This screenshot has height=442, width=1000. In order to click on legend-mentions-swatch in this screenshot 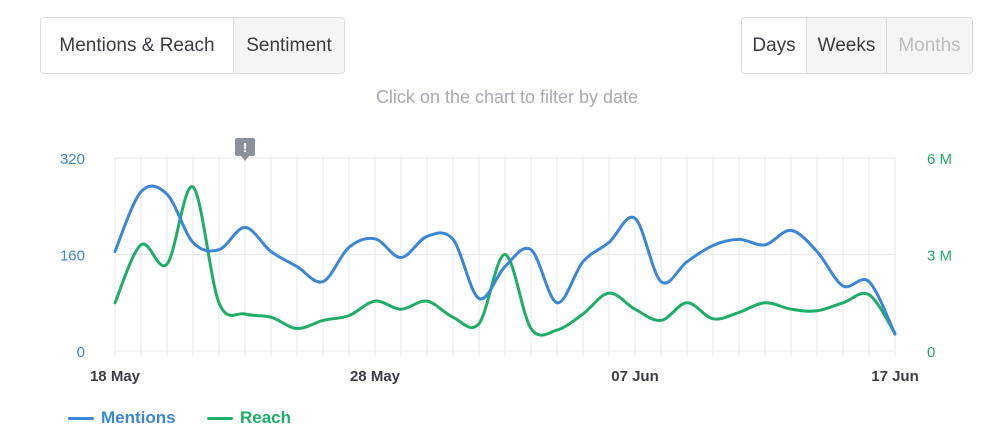, I will do `click(81, 418)`.